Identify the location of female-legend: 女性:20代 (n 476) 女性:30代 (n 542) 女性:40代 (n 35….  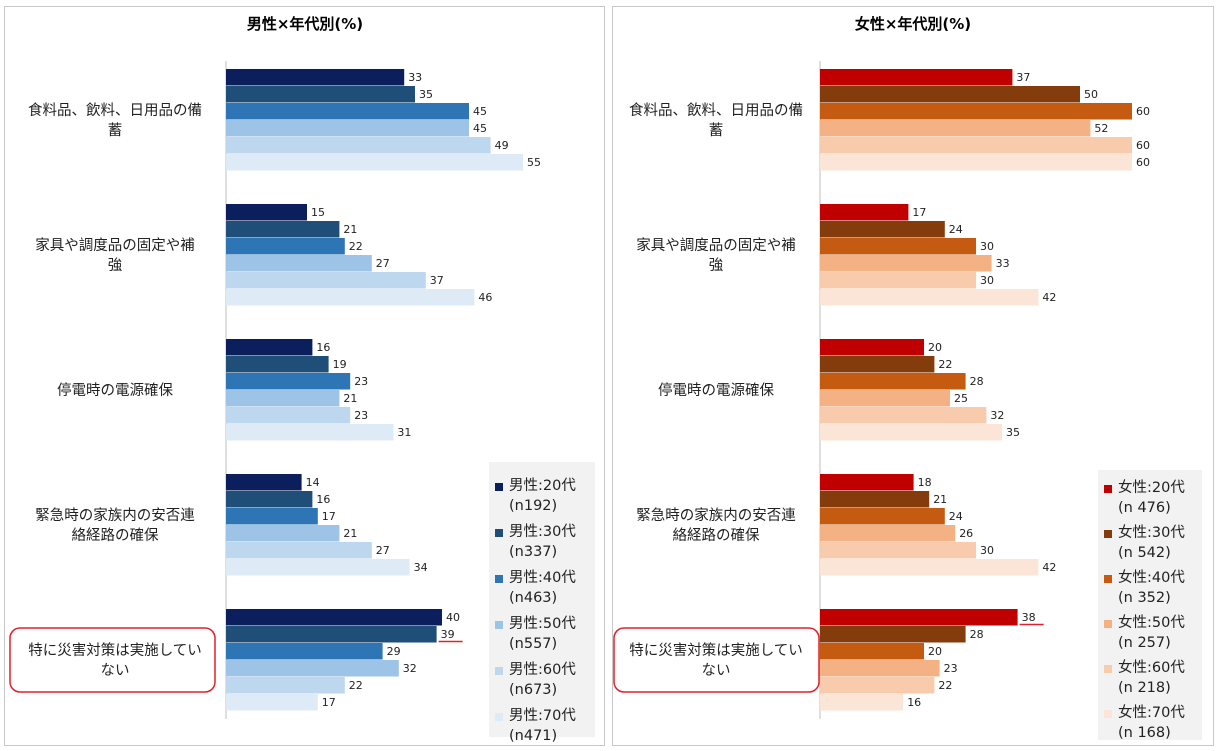
(1150, 605).